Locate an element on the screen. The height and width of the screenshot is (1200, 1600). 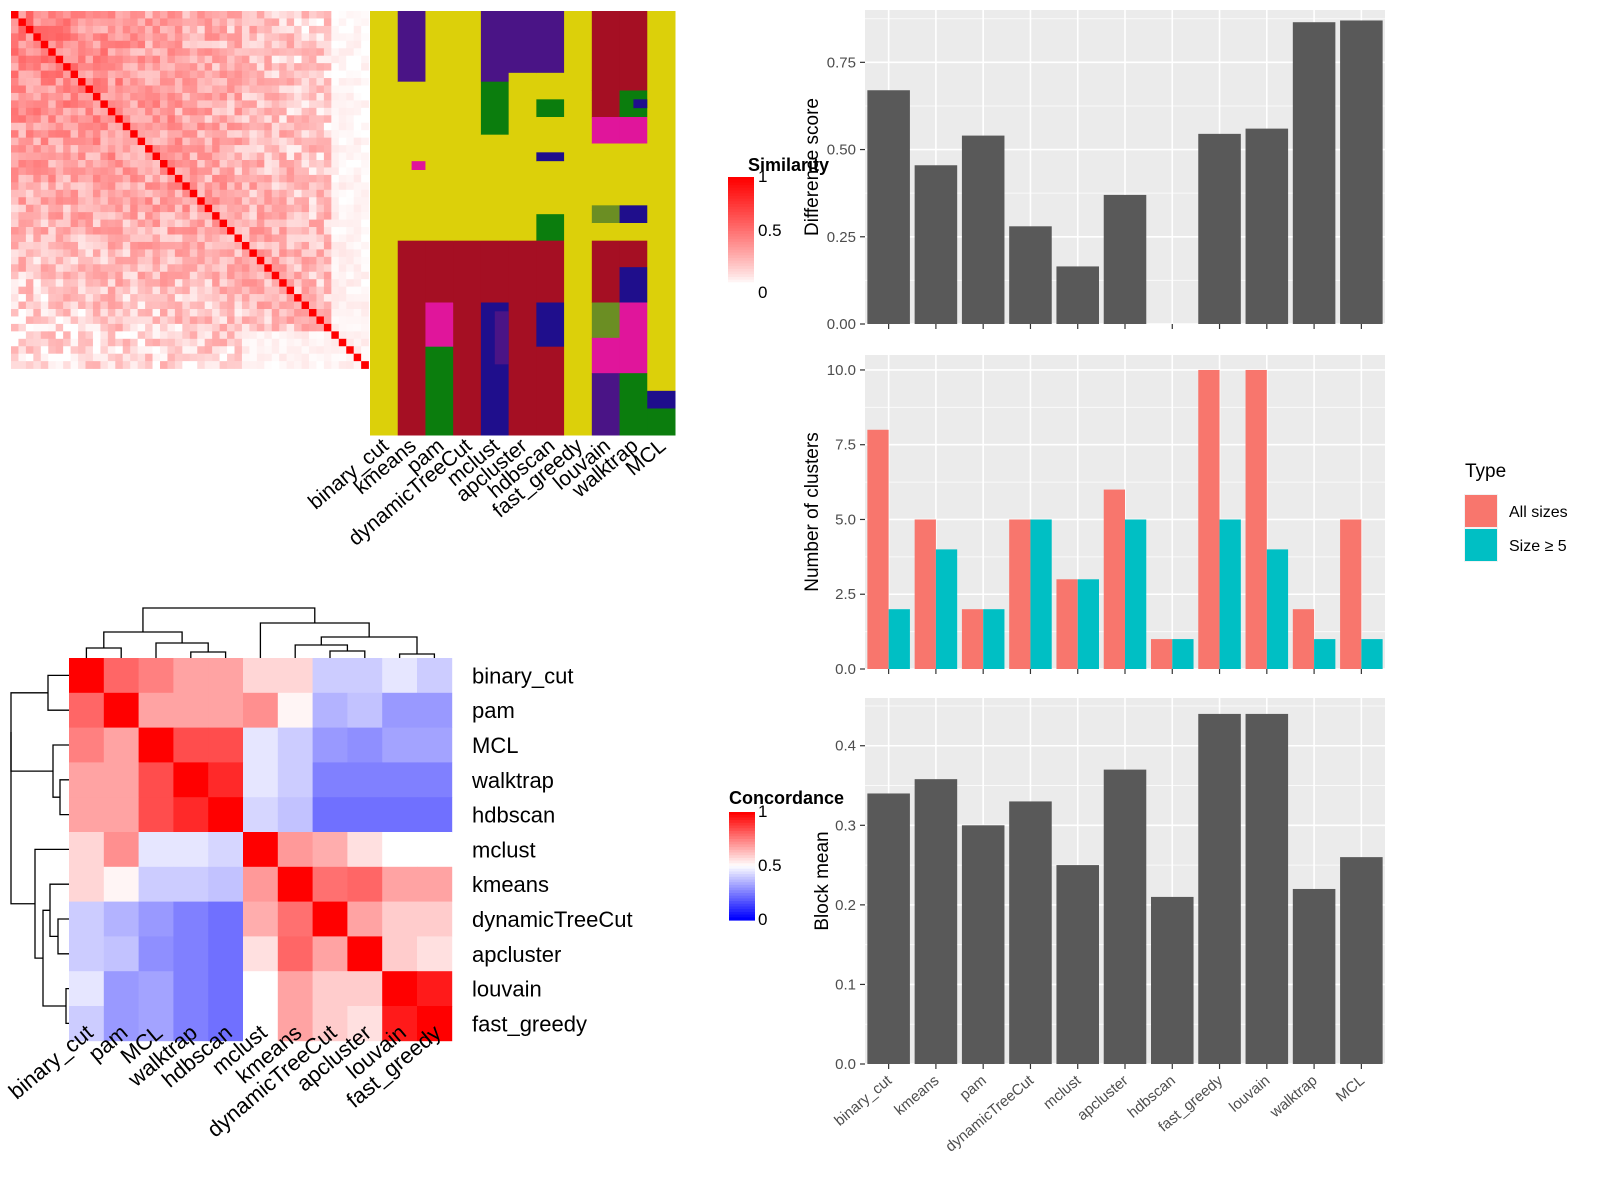
cluster-assignment-cell is located at coordinates (495, 188).